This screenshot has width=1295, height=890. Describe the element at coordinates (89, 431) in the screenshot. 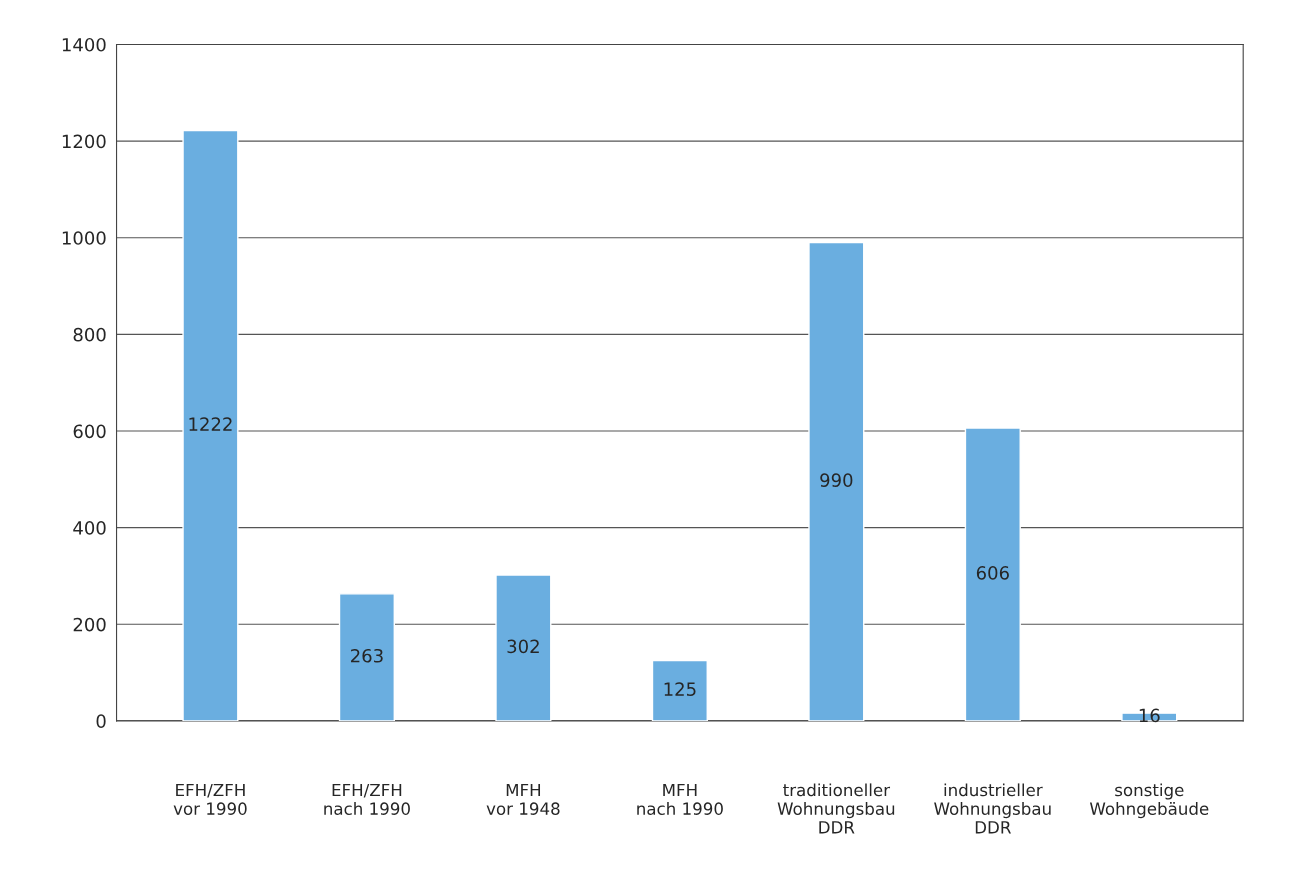

I see `y-tick-label: 600` at that location.